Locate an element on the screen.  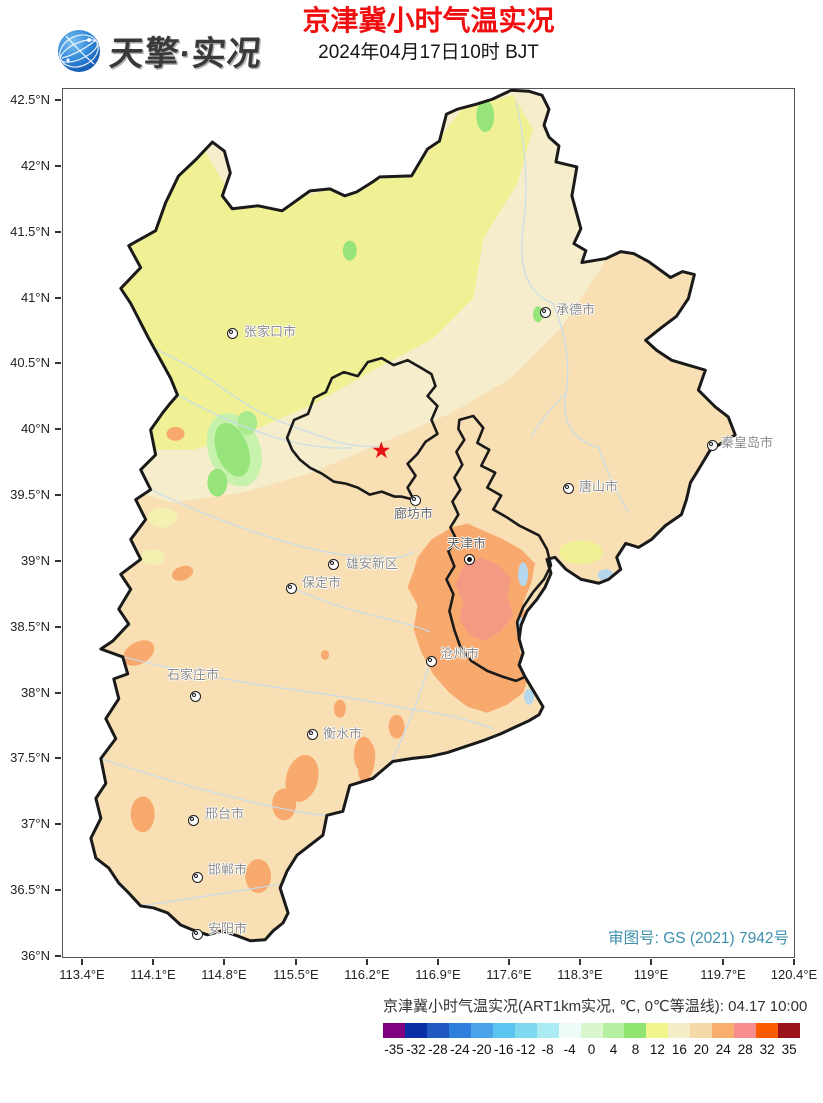
map-review-number: 审图号: GS (2021) 7942号 is located at coordinates (698, 938).